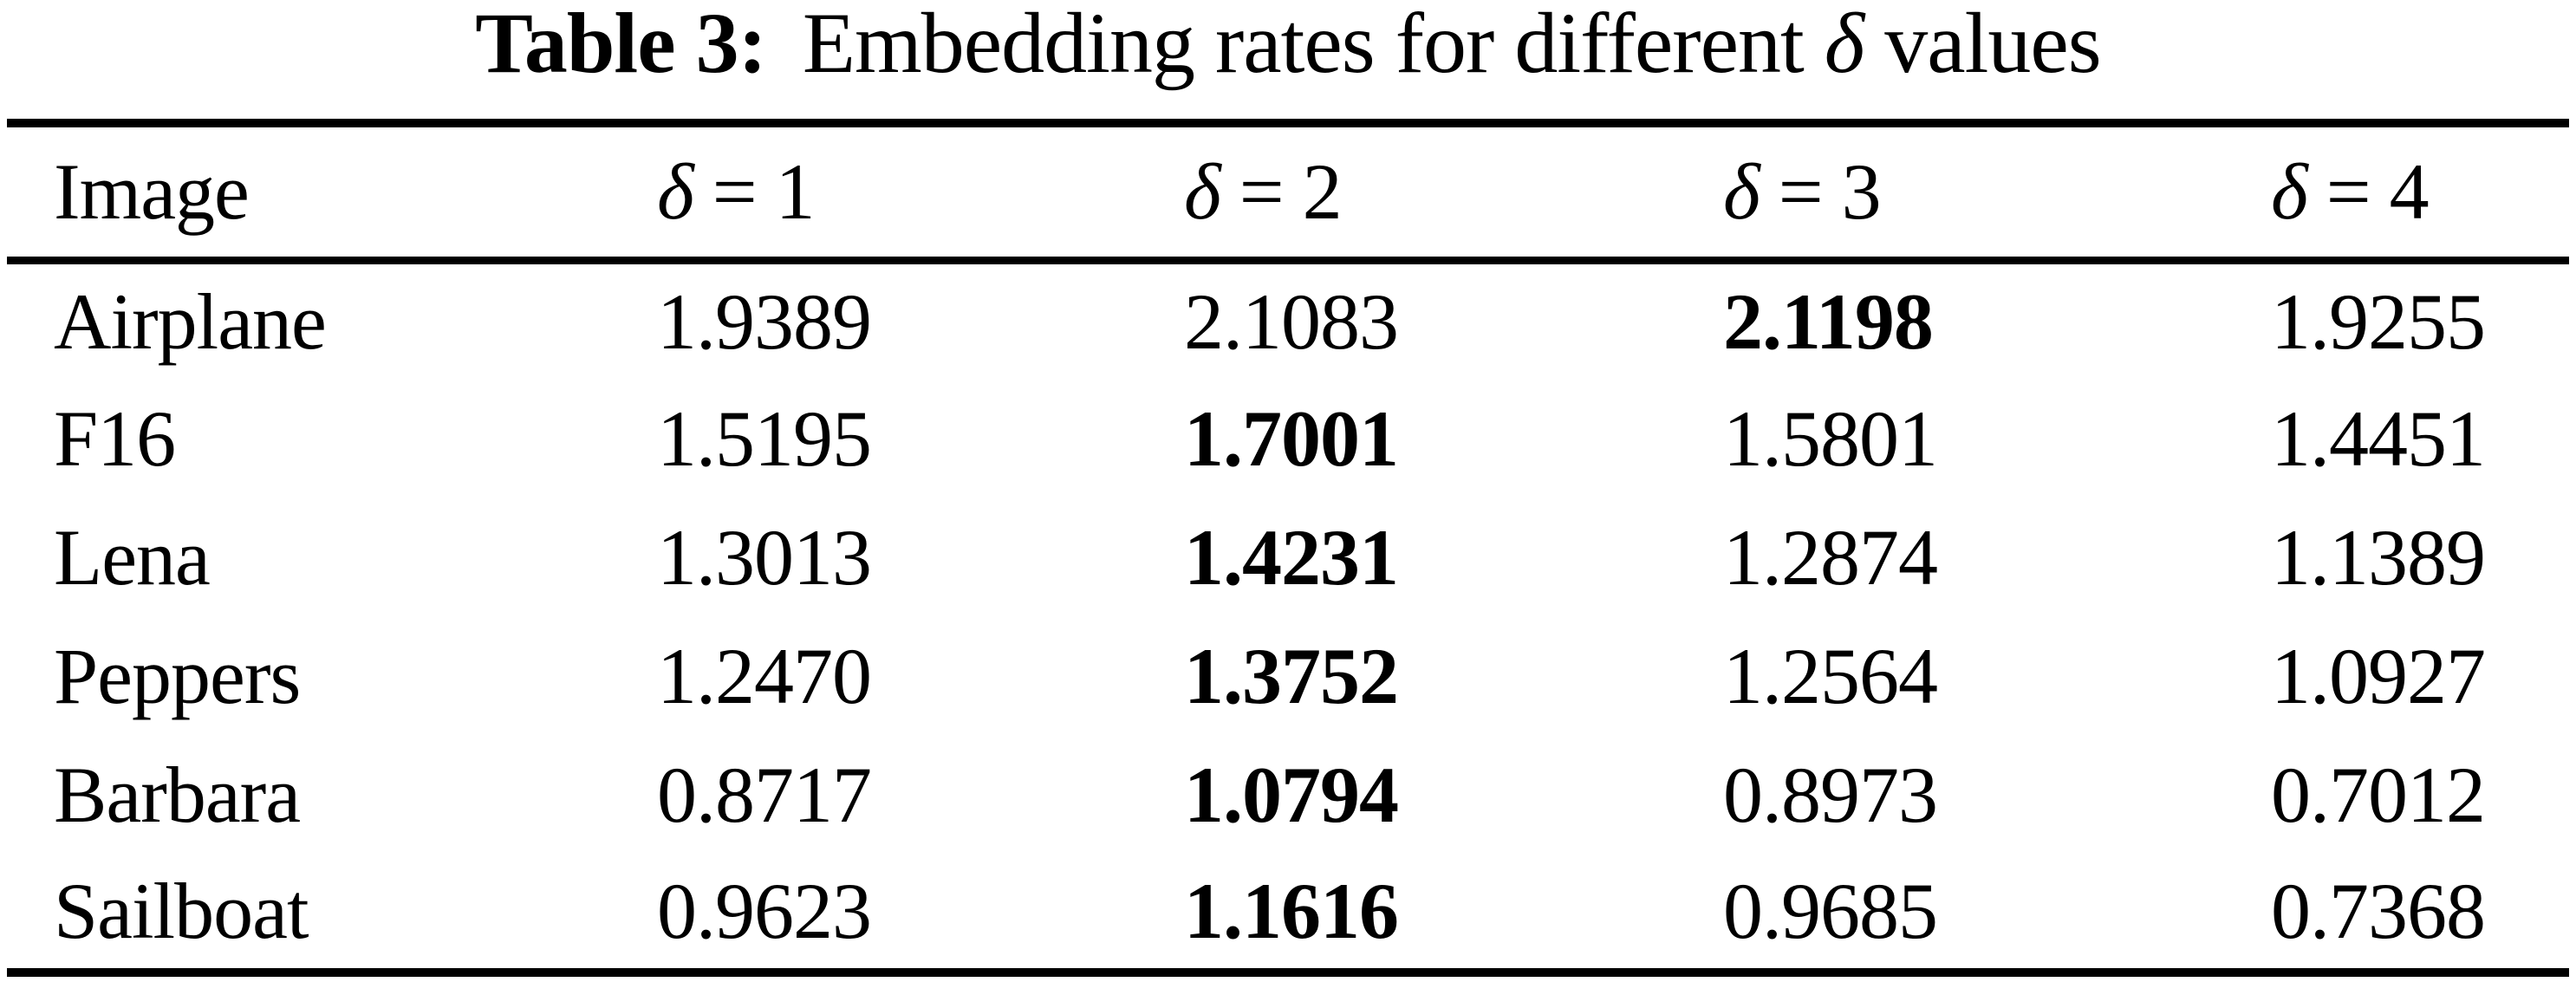  What do you see at coordinates (2378, 794) in the screenshot?
I see `cell-value: 0.7012` at bounding box center [2378, 794].